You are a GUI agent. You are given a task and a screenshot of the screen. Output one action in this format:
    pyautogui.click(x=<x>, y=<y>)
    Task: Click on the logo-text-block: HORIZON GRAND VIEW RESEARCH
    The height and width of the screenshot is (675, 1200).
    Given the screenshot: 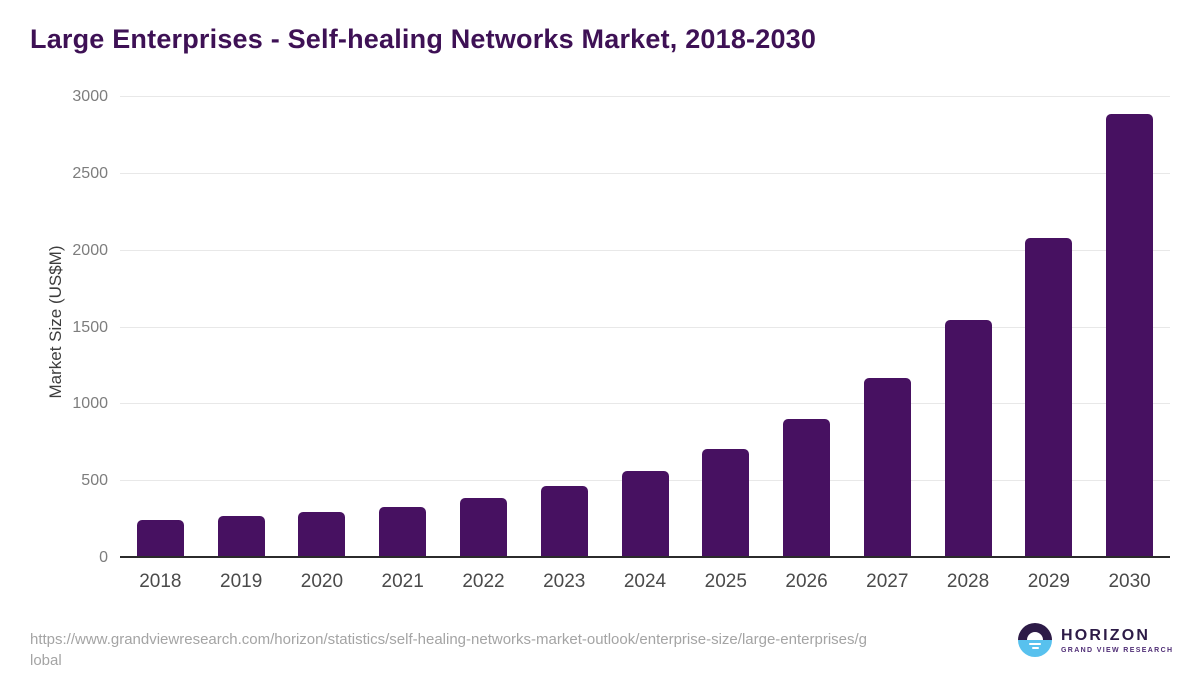 What is the action you would take?
    pyautogui.click(x=1117, y=640)
    